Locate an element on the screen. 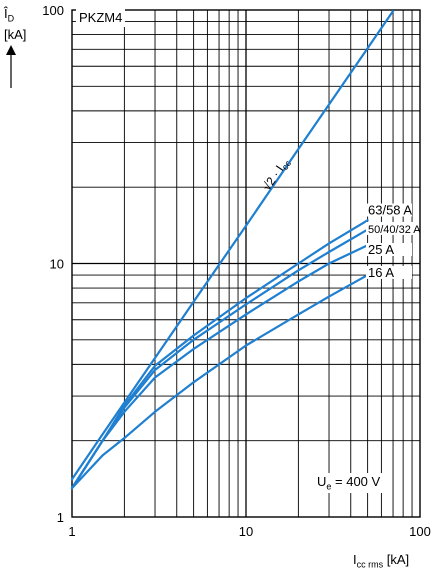 This screenshot has width=436, height=580. y-tick-label-1: 10 is located at coordinates (57, 264).